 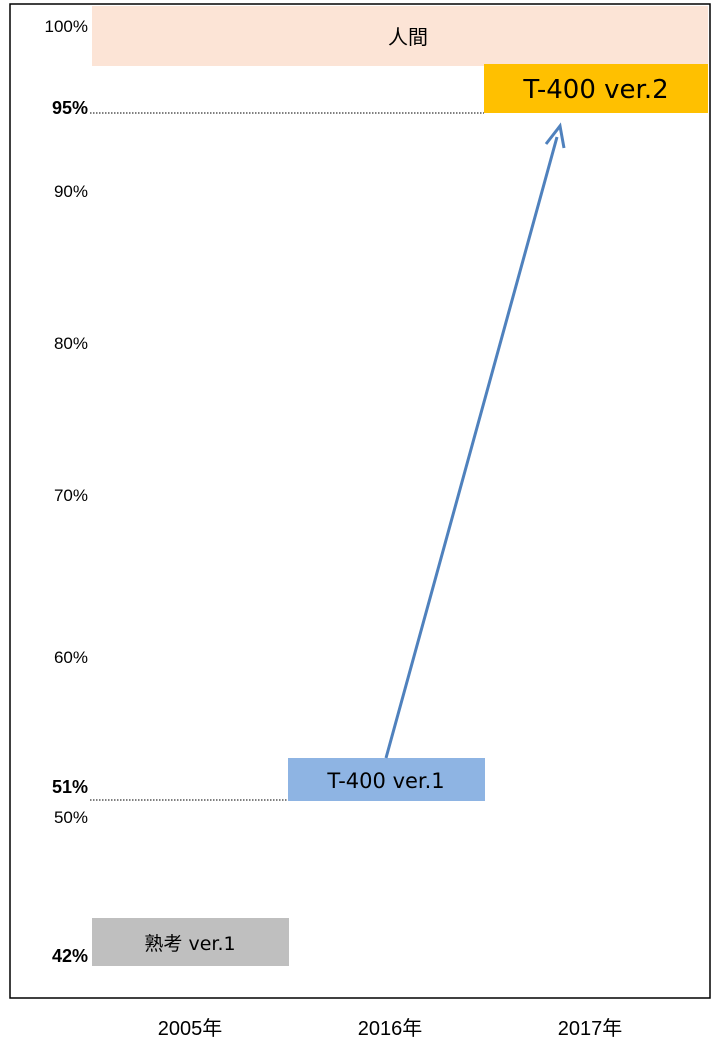 I want to click on bar-t400-v1, so click(x=386, y=779).